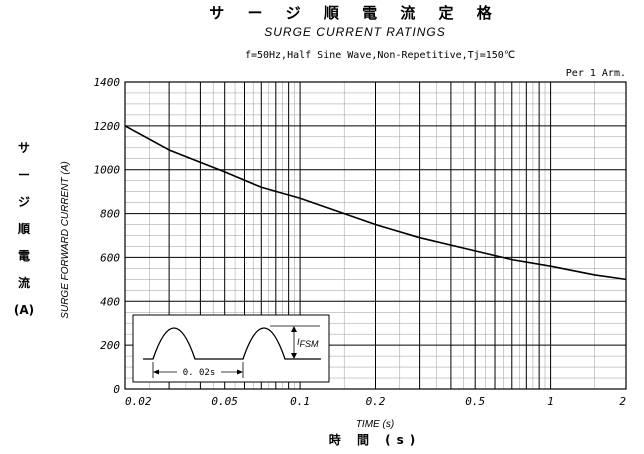 The image size is (644, 454). I want to click on y-axis-label-jp-char: 流, so click(24, 282).